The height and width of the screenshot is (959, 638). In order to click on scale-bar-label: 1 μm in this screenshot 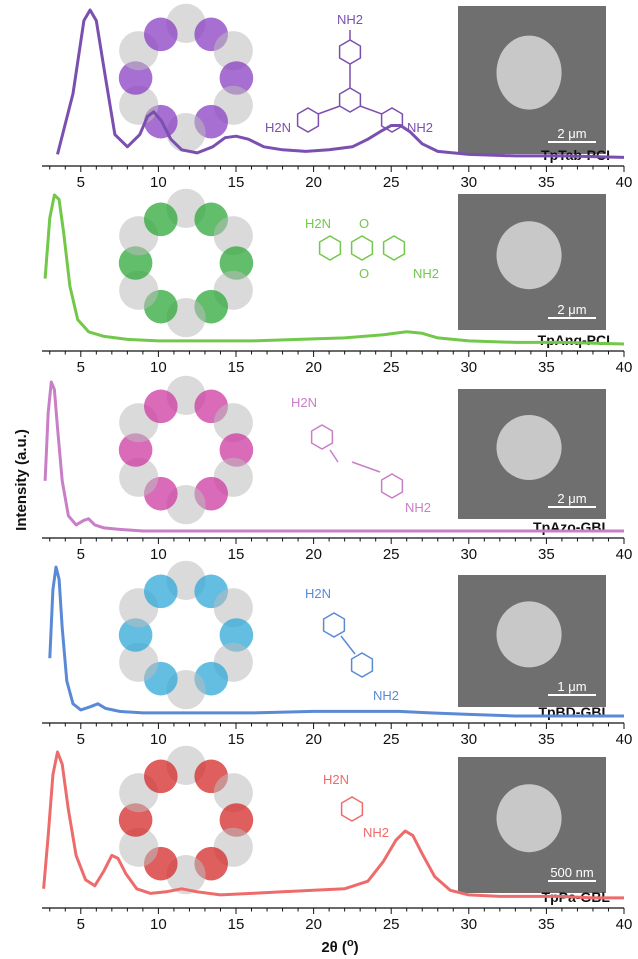, I will do `click(571, 686)`.